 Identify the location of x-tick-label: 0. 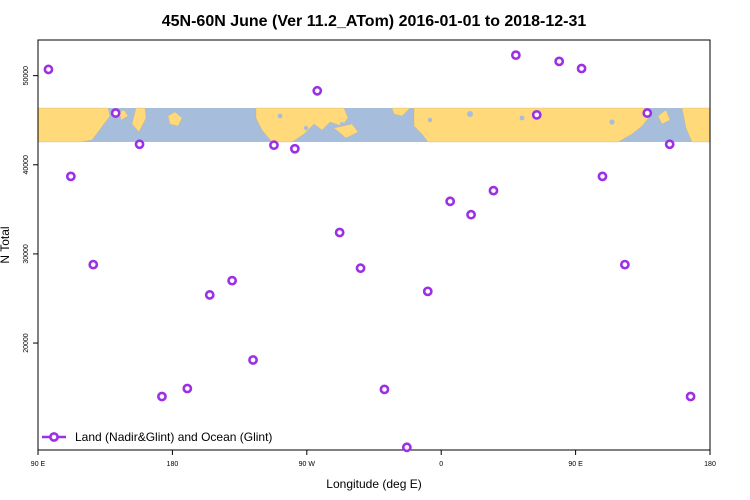
(441, 464).